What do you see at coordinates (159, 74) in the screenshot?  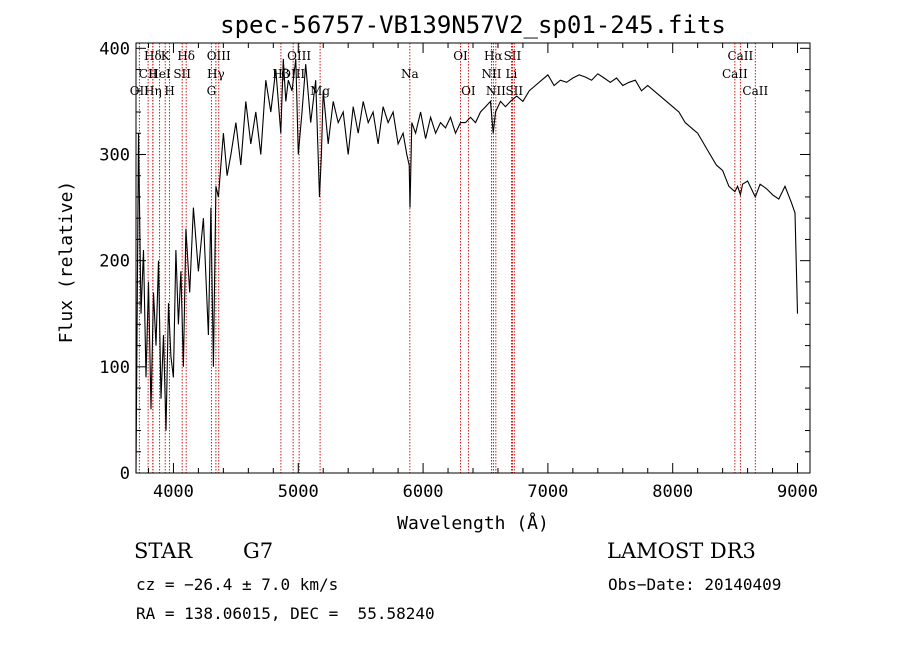 I see `marker-label-4: HeI` at bounding box center [159, 74].